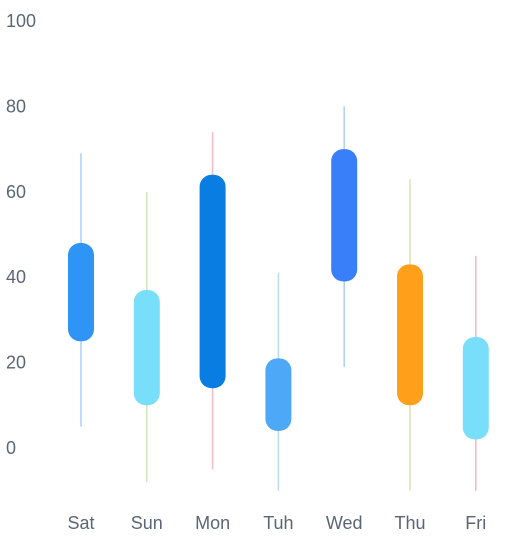 The width and height of the screenshot is (515, 539). I want to click on y-tick-label: 80, so click(16, 106).